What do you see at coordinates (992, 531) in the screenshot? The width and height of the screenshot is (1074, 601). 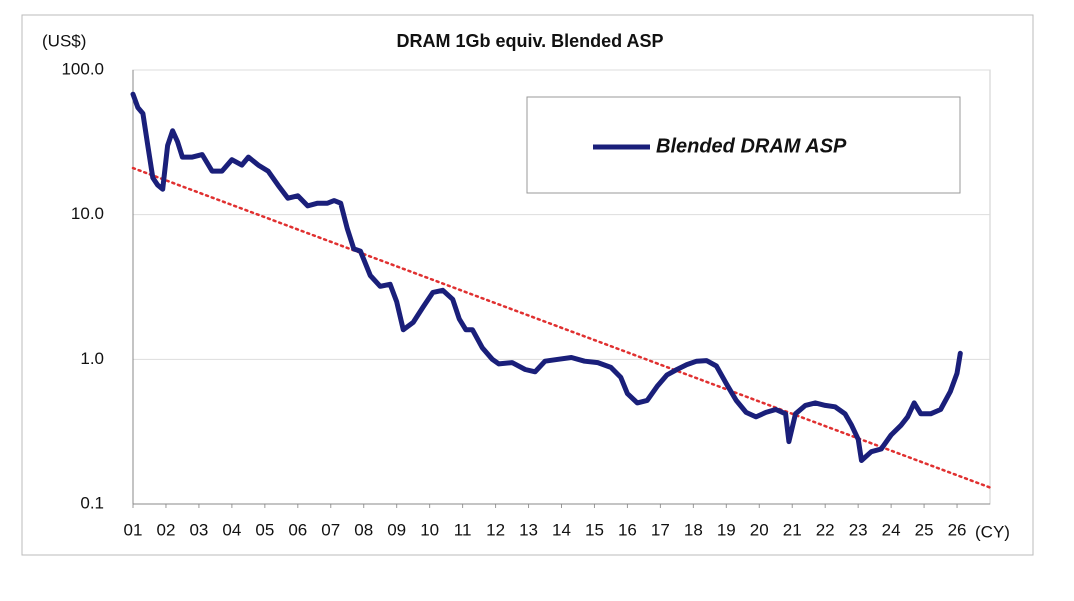 I see `x-axis-label: (CY)` at bounding box center [992, 531].